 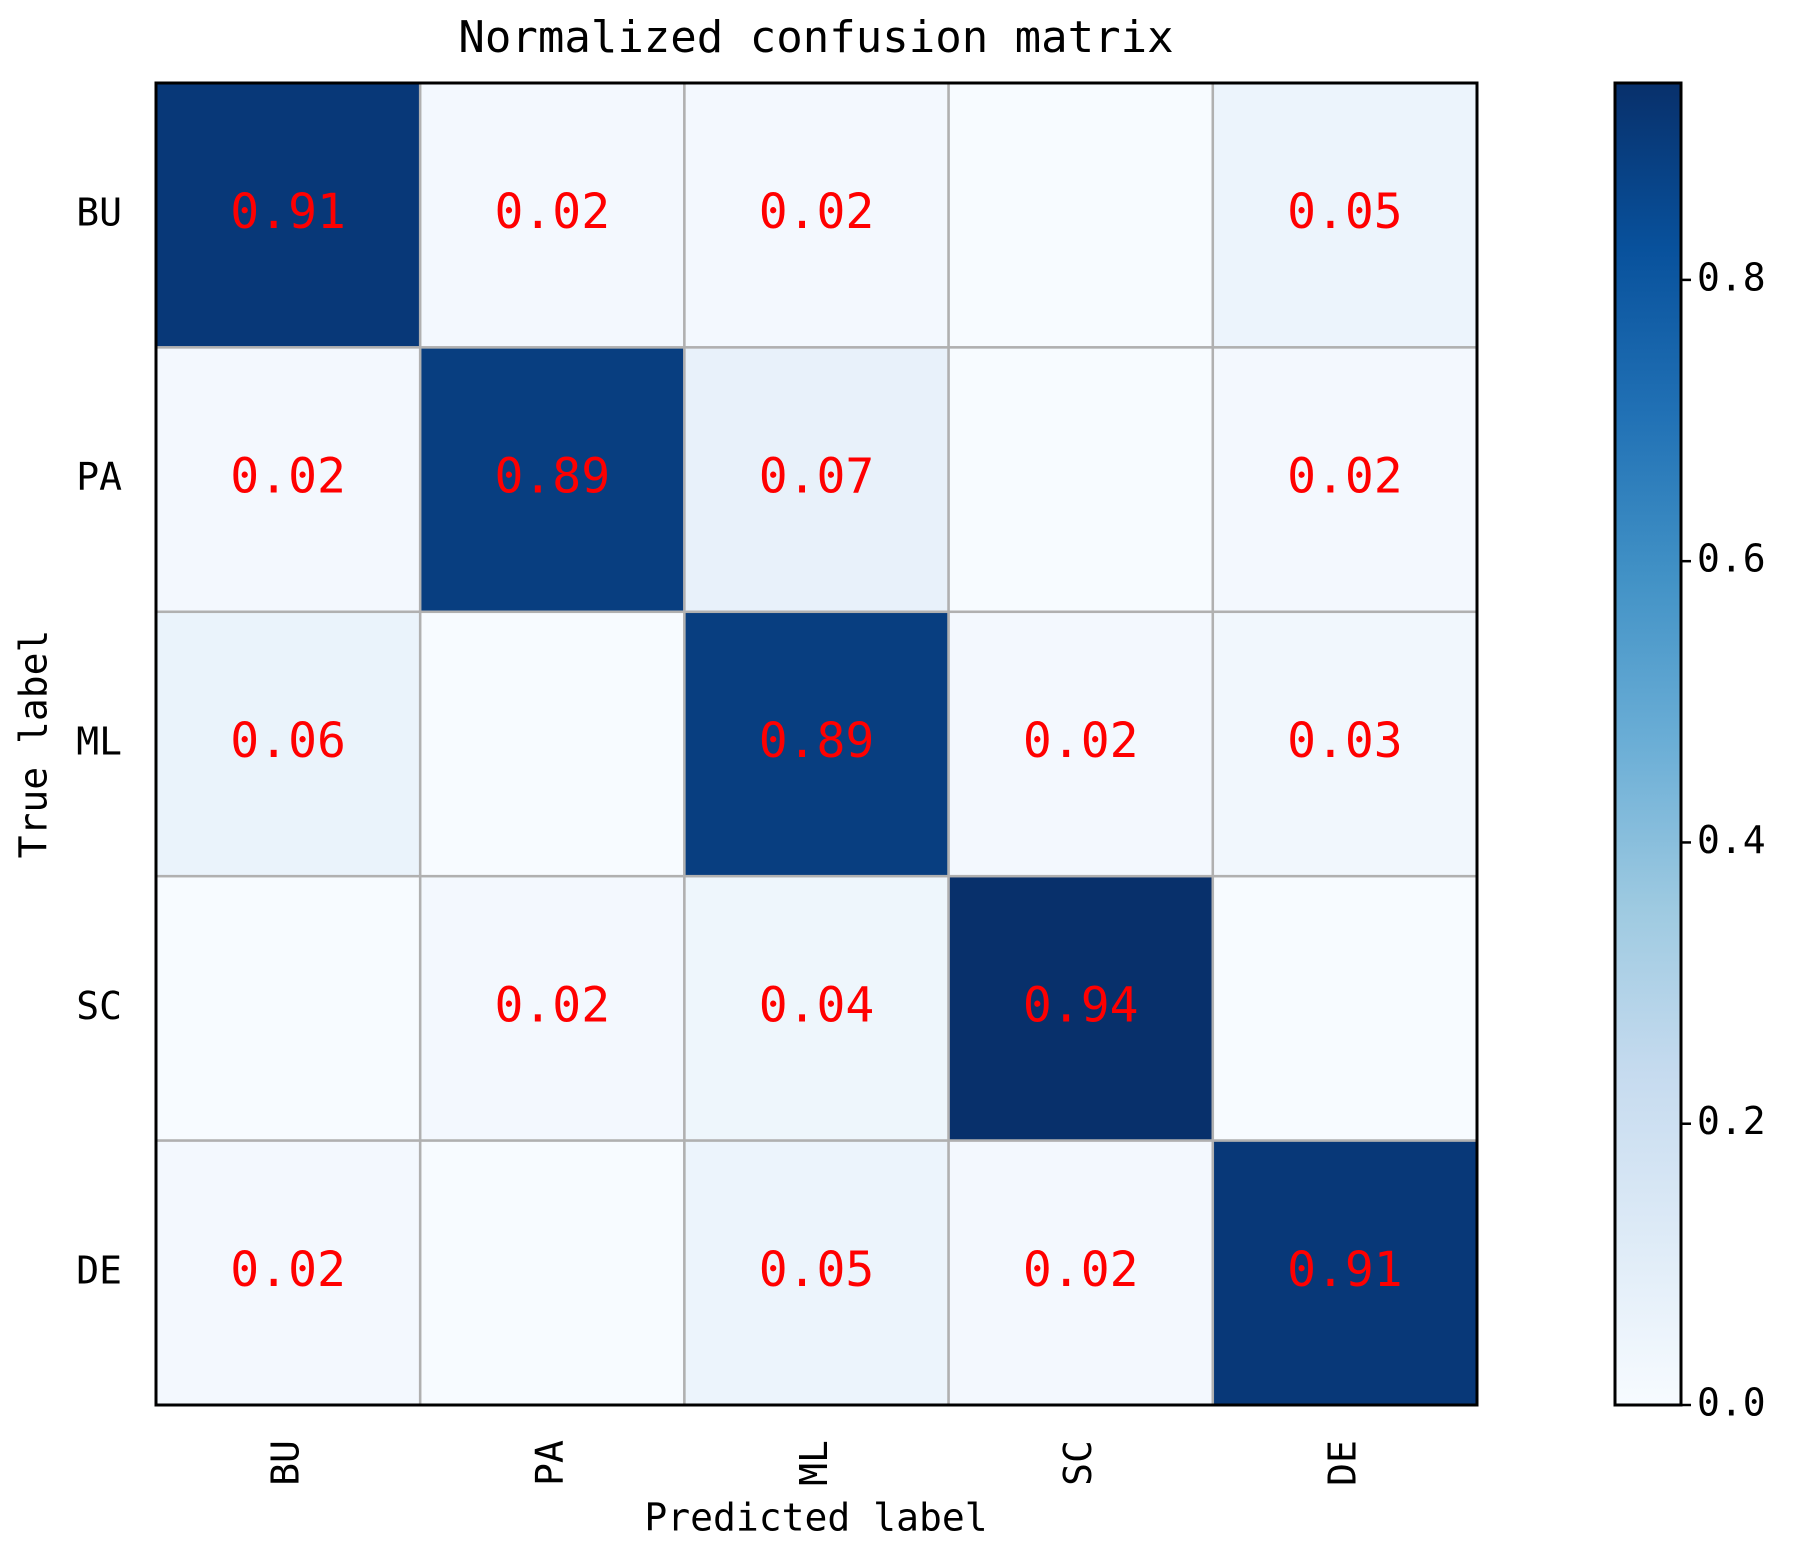 I want to click on x-tick-label: PA, so click(x=550, y=1463).